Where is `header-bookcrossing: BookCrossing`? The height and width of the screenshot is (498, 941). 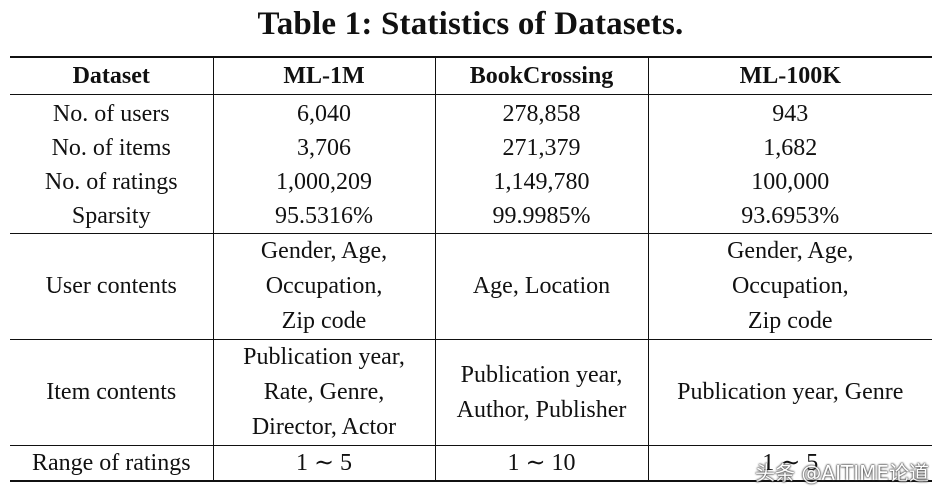
header-bookcrossing: BookCrossing is located at coordinates (541, 76).